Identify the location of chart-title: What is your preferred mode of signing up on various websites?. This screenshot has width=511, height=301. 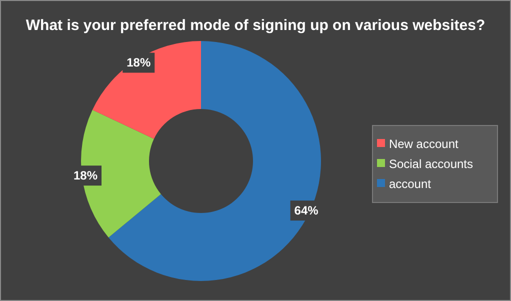
(255, 25).